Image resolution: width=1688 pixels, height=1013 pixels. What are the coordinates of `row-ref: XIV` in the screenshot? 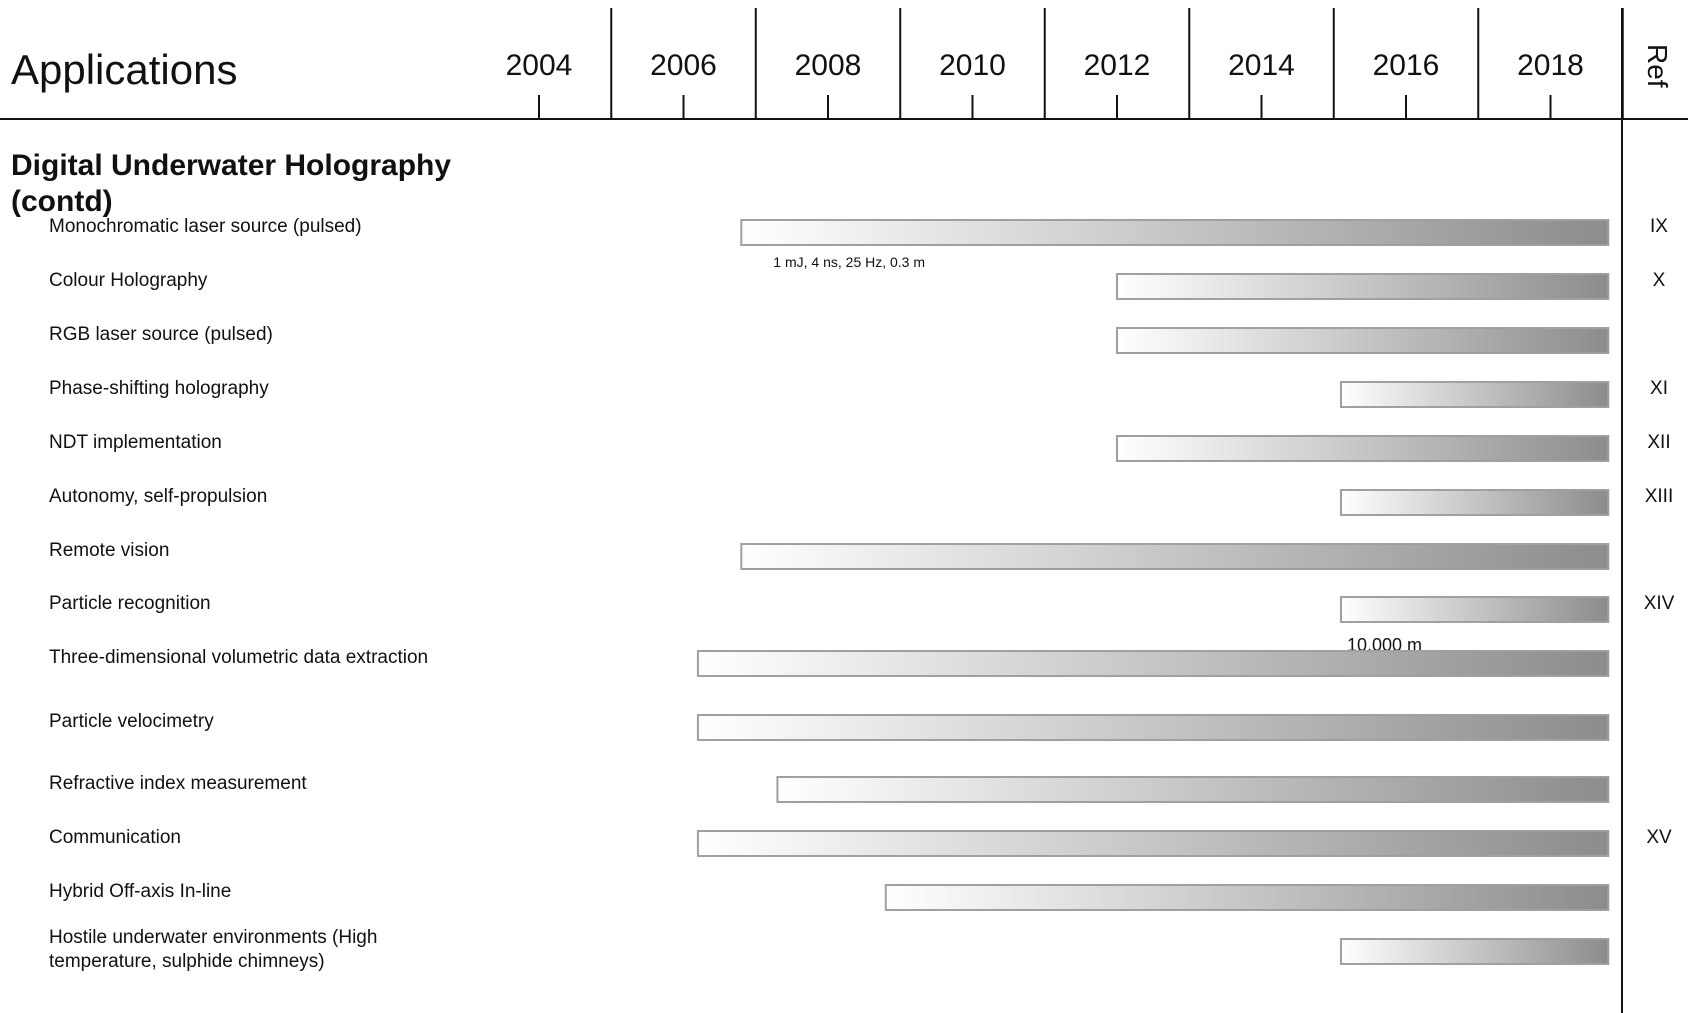 It's located at (1659, 603).